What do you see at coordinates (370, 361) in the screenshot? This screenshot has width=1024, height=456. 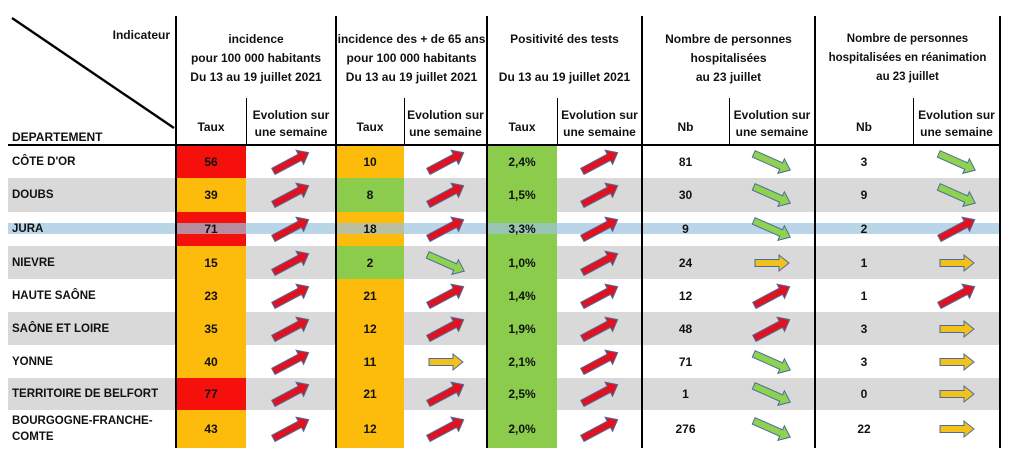 I see `indicator-value: 11` at bounding box center [370, 361].